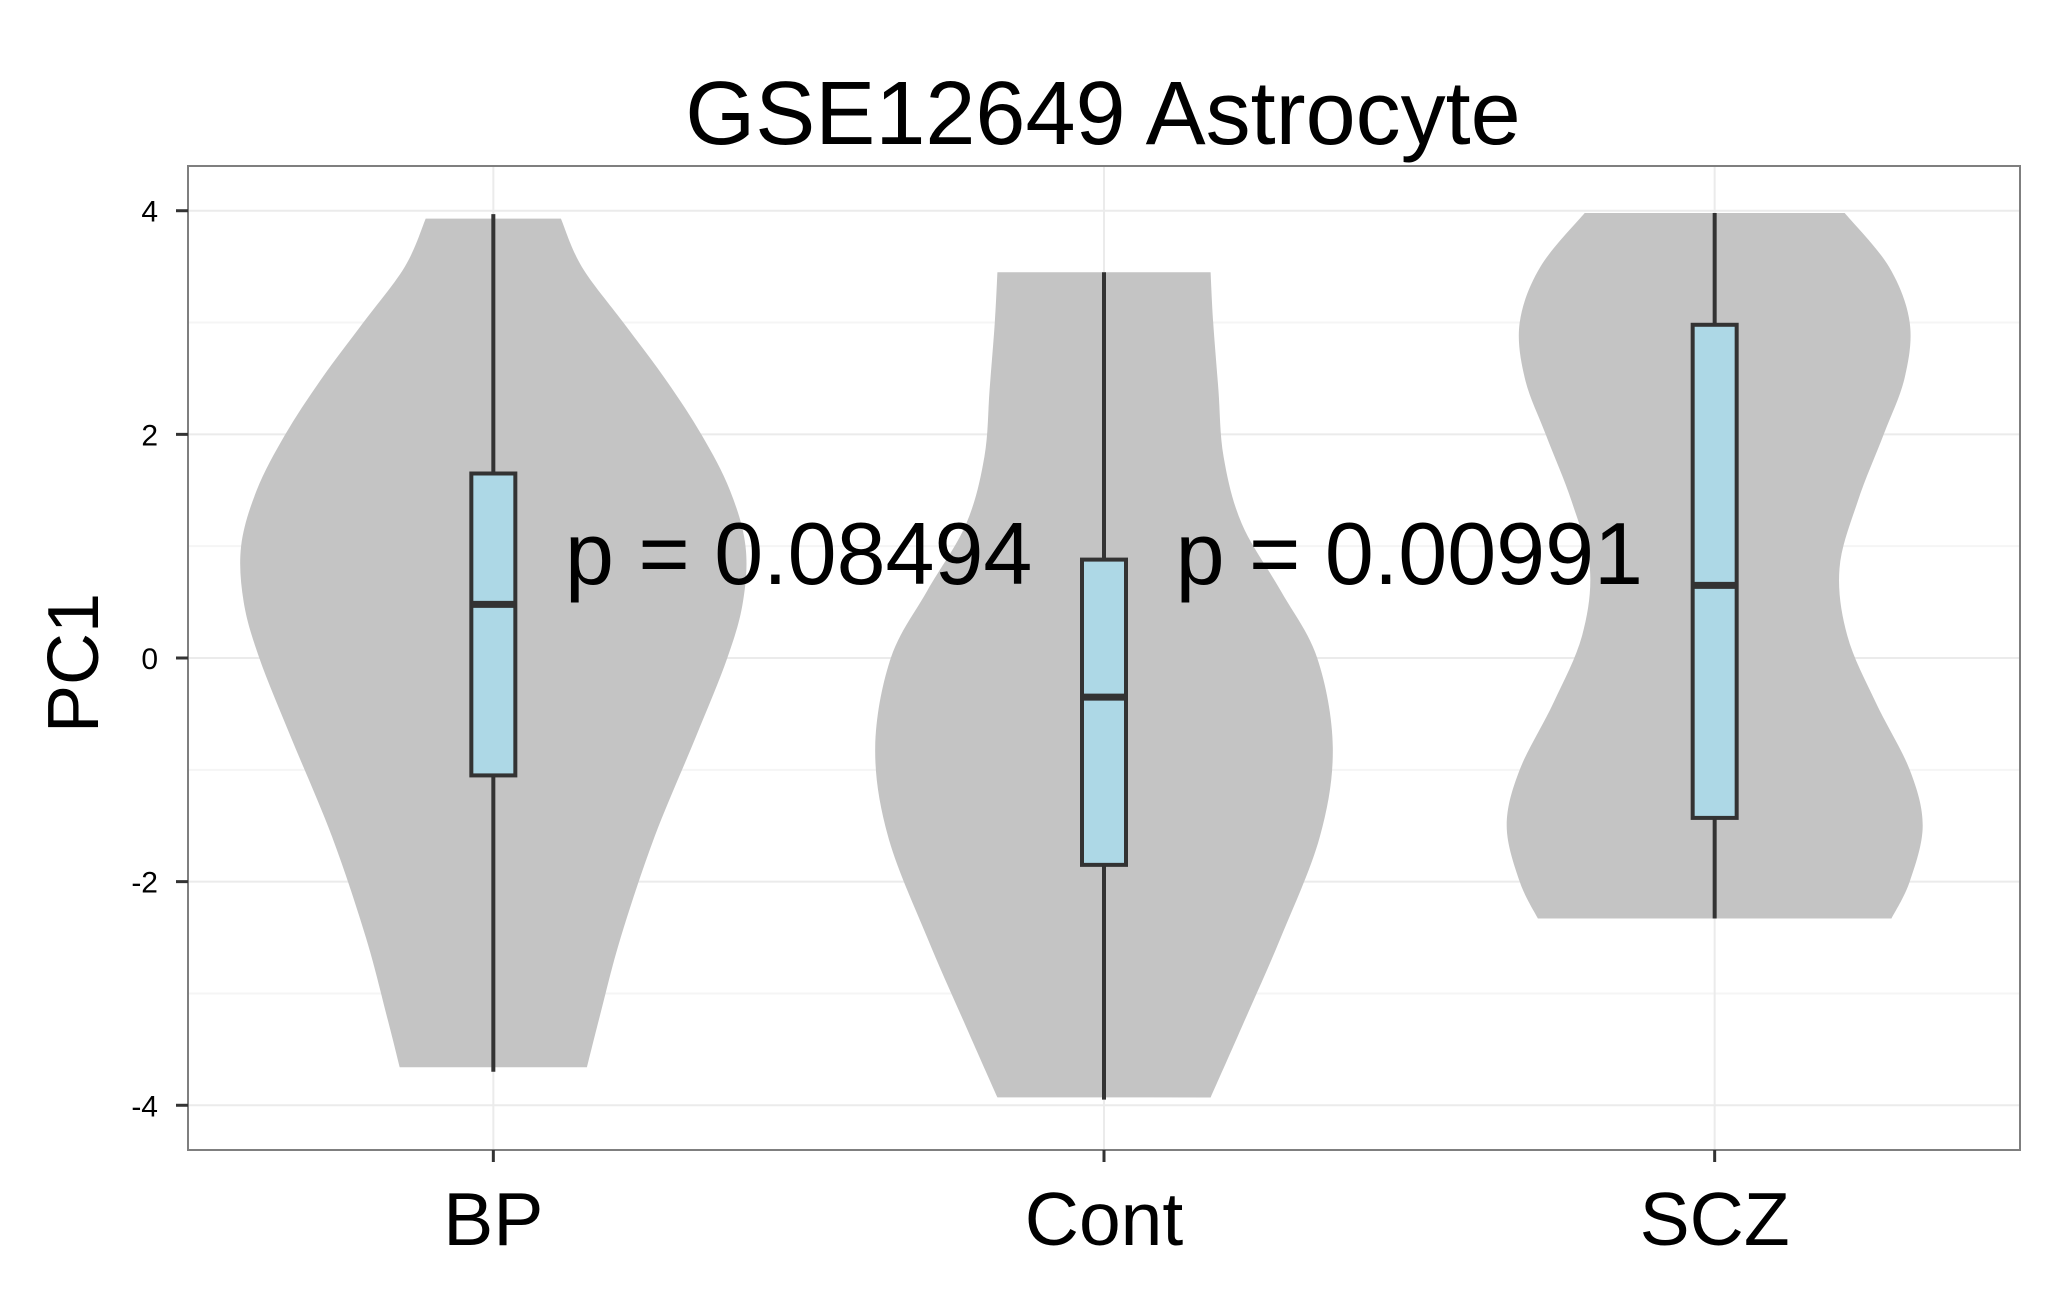  What do you see at coordinates (74, 663) in the screenshot?
I see `y-axis-label: PC1` at bounding box center [74, 663].